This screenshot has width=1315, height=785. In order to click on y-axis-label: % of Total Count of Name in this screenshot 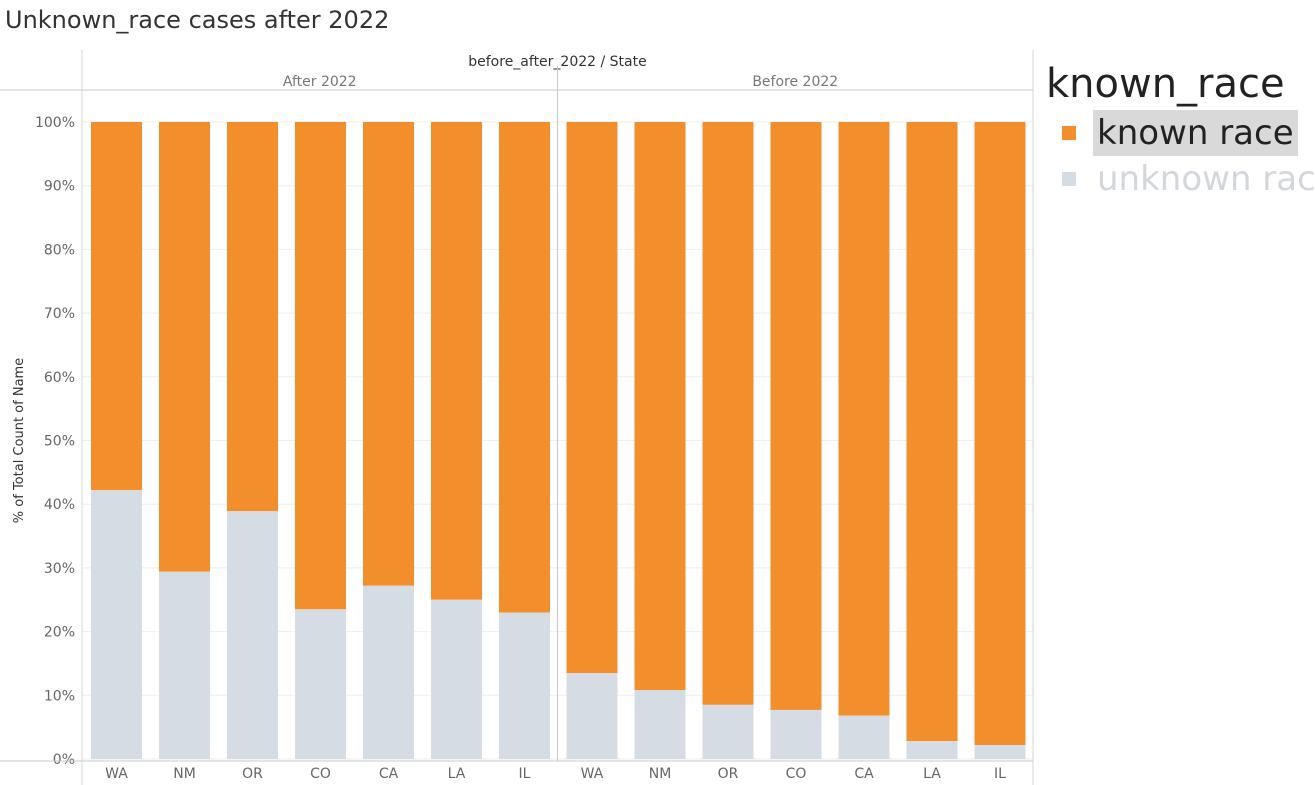, I will do `click(19, 440)`.